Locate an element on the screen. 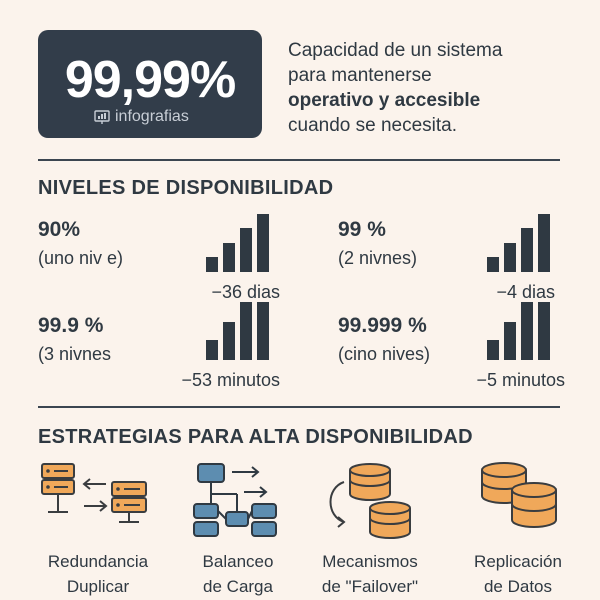 This screenshot has width=600, height=600. brand-watermark: infografias is located at coordinates (141, 117).